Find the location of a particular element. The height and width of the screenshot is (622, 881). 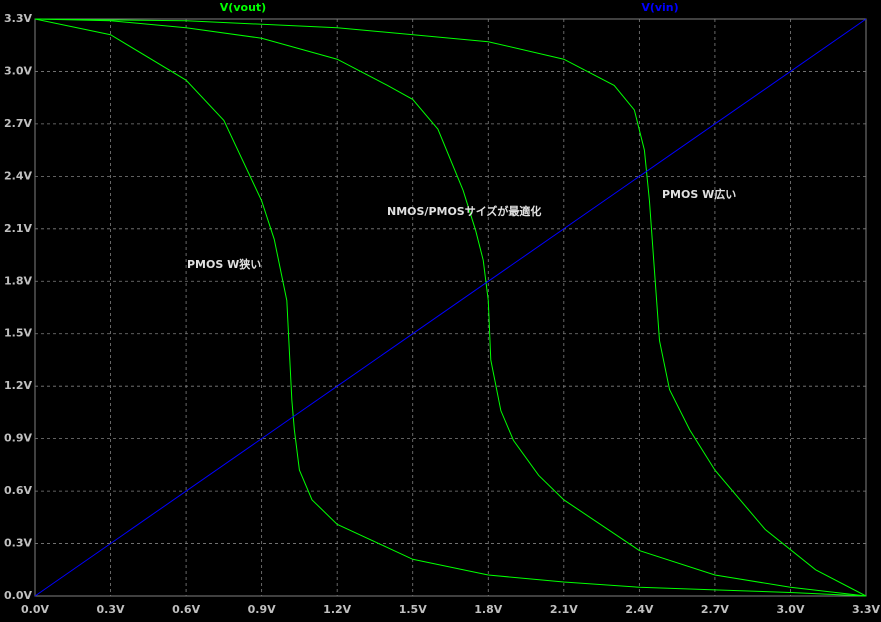

x-tick-label: 0.9V is located at coordinates (262, 609).